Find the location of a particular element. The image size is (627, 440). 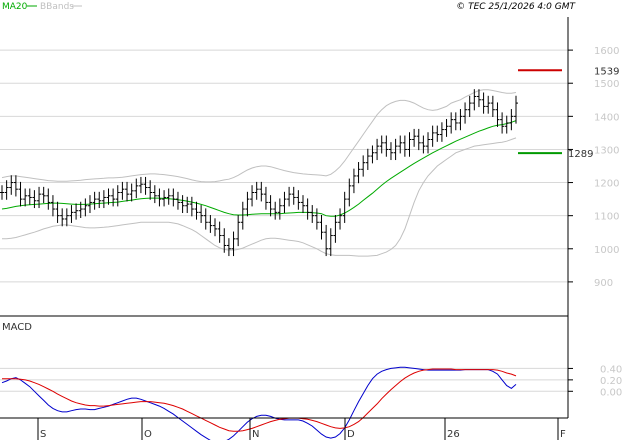

macd-y-axis: 0.000.200.40 is located at coordinates (611, 381).